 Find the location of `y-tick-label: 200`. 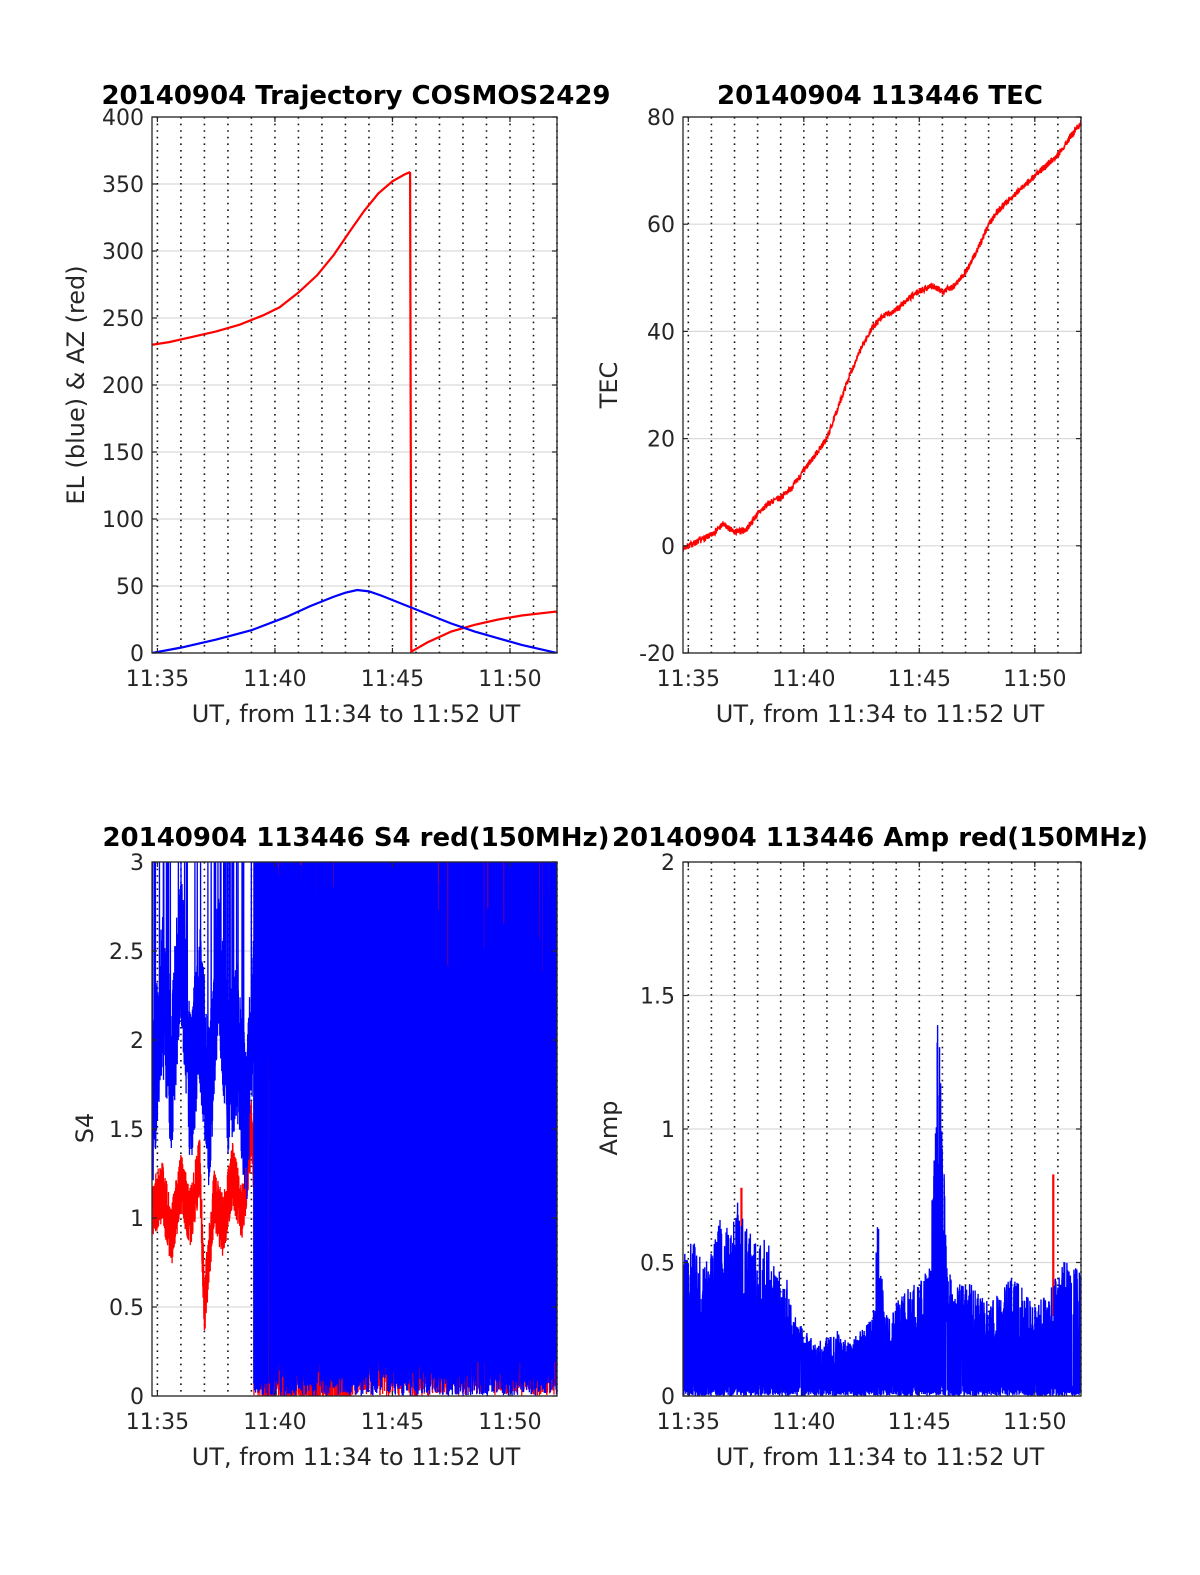

y-tick-label: 200 is located at coordinates (123, 386).